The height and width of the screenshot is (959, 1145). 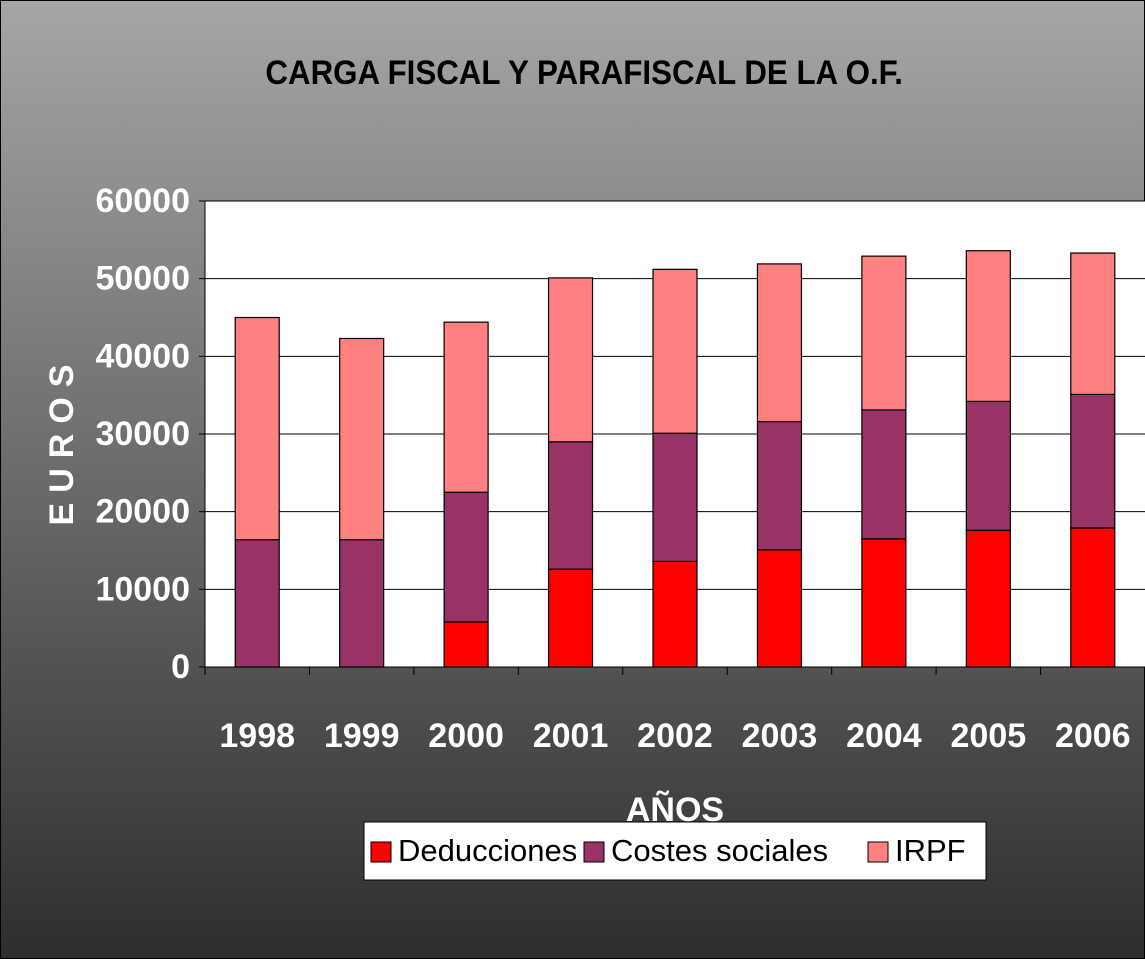 What do you see at coordinates (989, 736) in the screenshot?
I see `x-tick-label: 2005` at bounding box center [989, 736].